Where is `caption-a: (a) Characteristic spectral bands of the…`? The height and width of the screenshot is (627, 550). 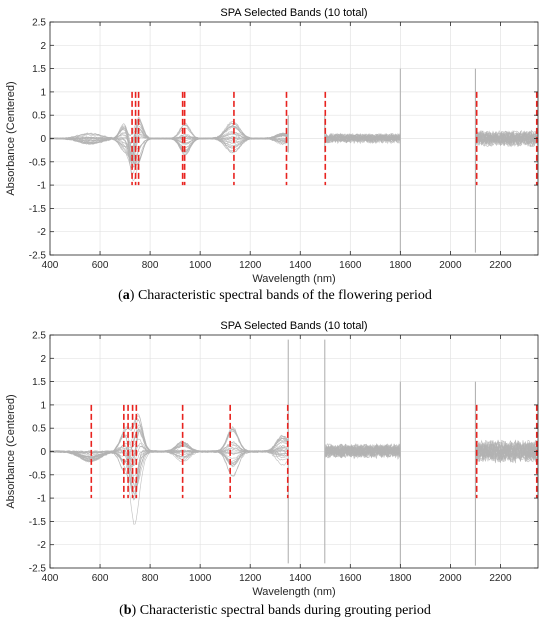 caption-a: (a) Characteristic spectral bands of the… is located at coordinates (275, 295).